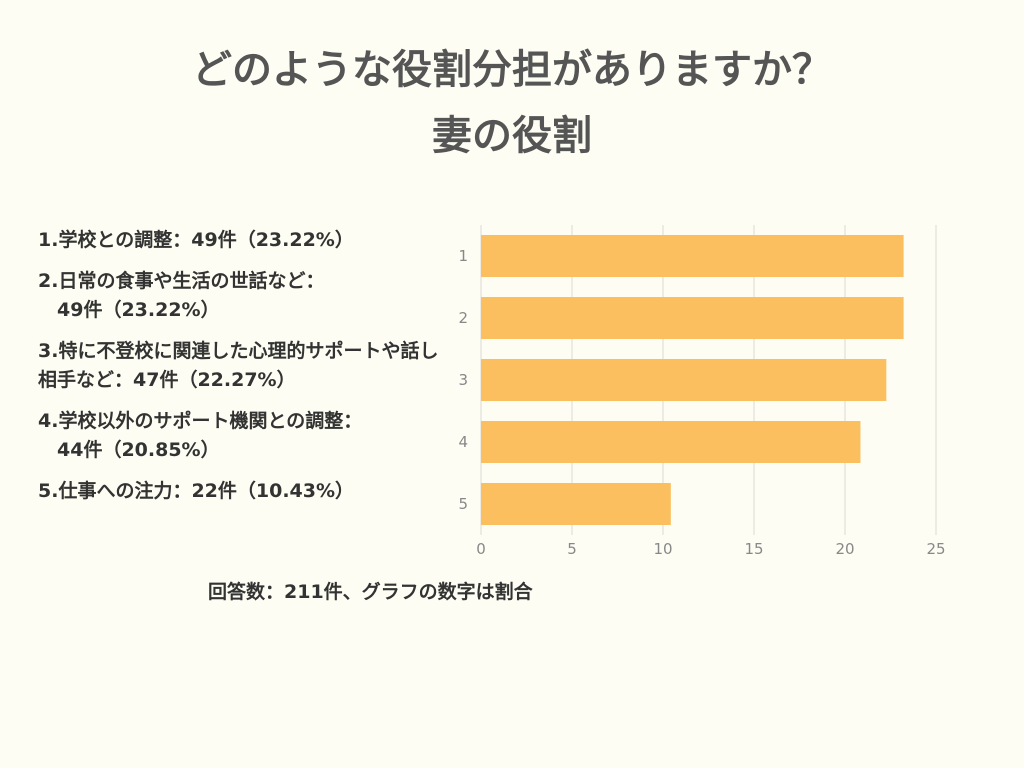 The width and height of the screenshot is (1024, 768). I want to click on x-tick-label-15: 15, so click(753, 549).